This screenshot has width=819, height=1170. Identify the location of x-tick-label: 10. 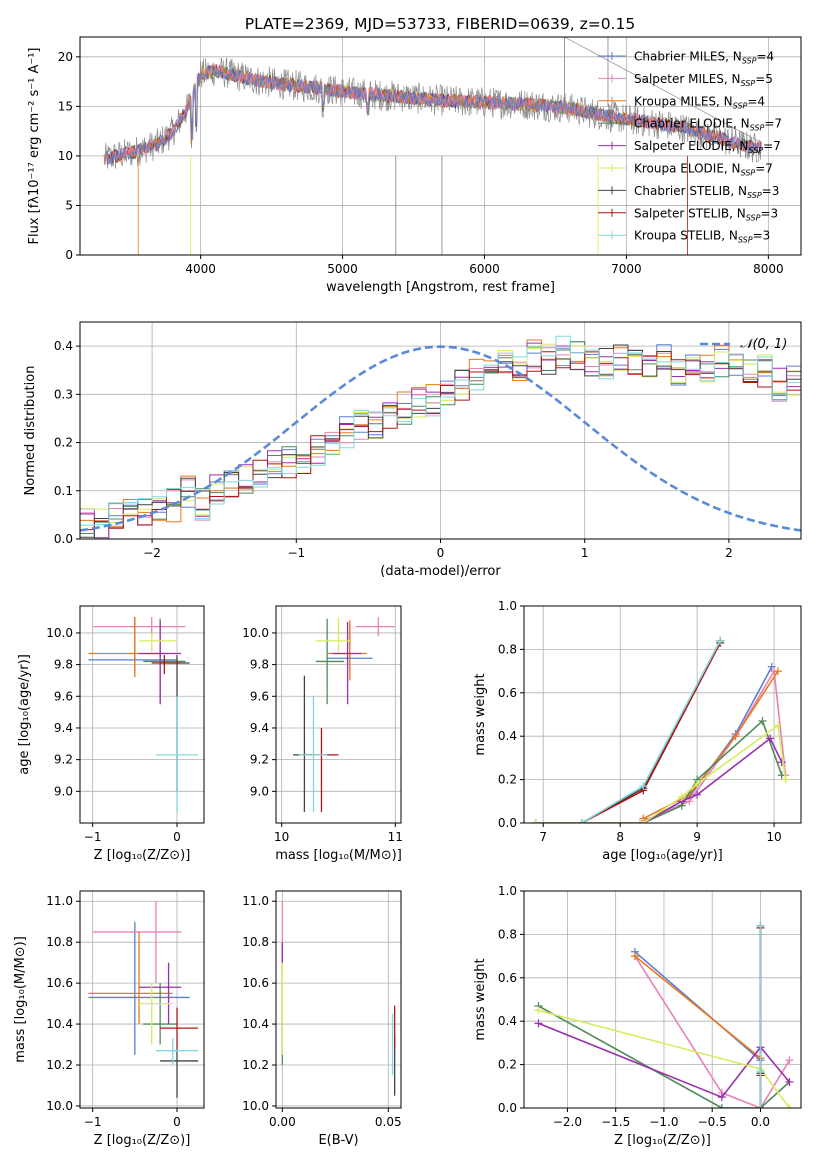
(773, 837).